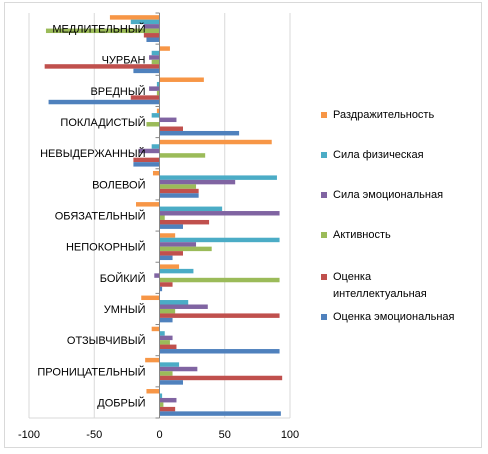  I want to click on category-label: ПРОНИЦАТЕЛЬНЫЙ, so click(91, 371).